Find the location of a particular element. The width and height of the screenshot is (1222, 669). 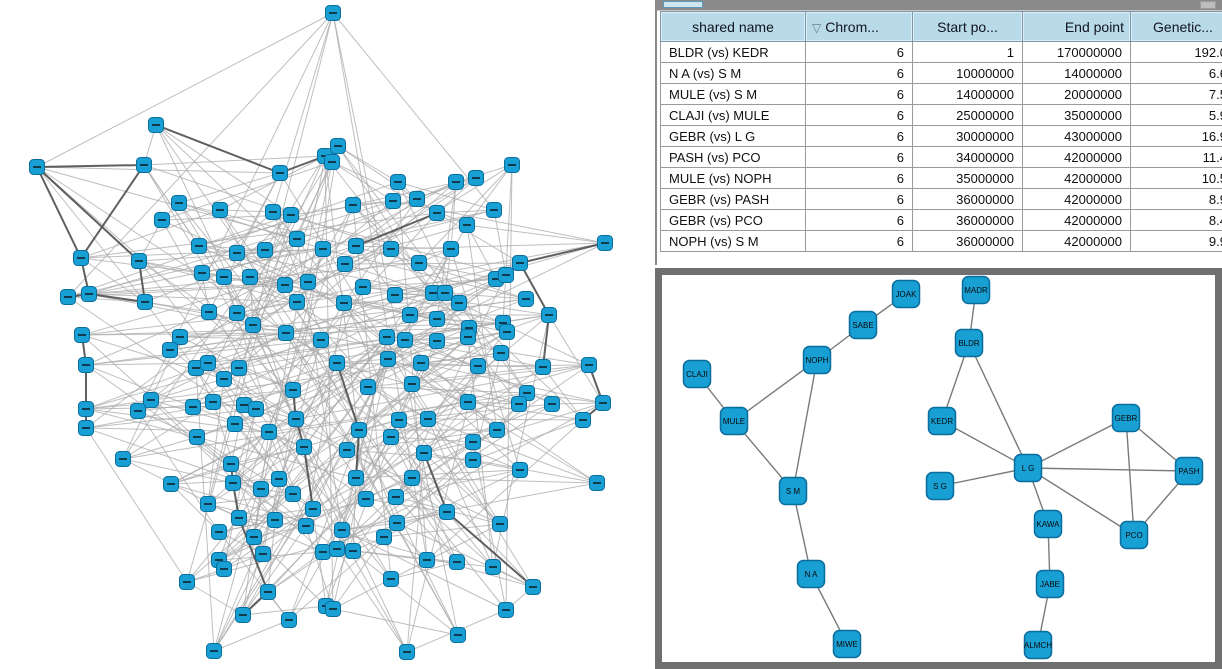

table-cell: 14000000 is located at coordinates (967, 94).